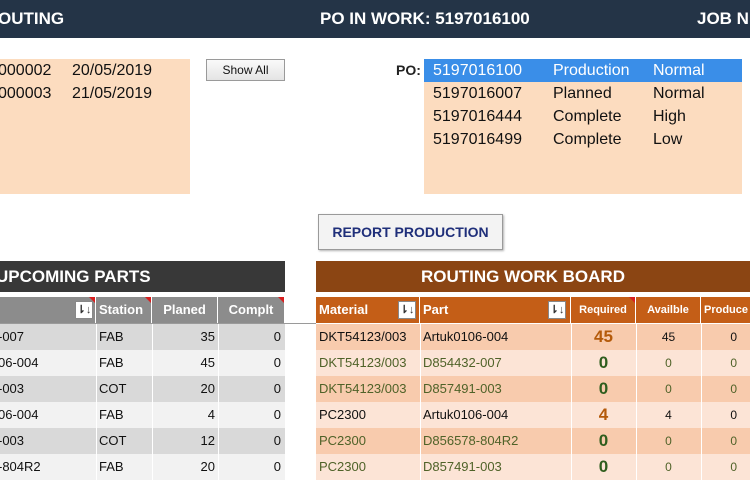 This screenshot has height=500, width=750. I want to click on upcoming-parts-title: UPCOMING PARTS, so click(142, 276).